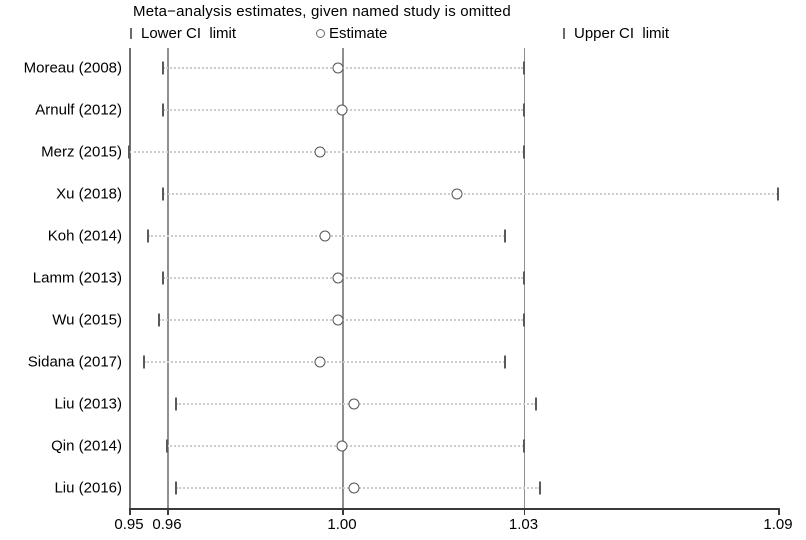 This screenshot has width=806, height=540. Describe the element at coordinates (622, 33) in the screenshot. I see `legend-upper-label: Upper CI limit` at that location.